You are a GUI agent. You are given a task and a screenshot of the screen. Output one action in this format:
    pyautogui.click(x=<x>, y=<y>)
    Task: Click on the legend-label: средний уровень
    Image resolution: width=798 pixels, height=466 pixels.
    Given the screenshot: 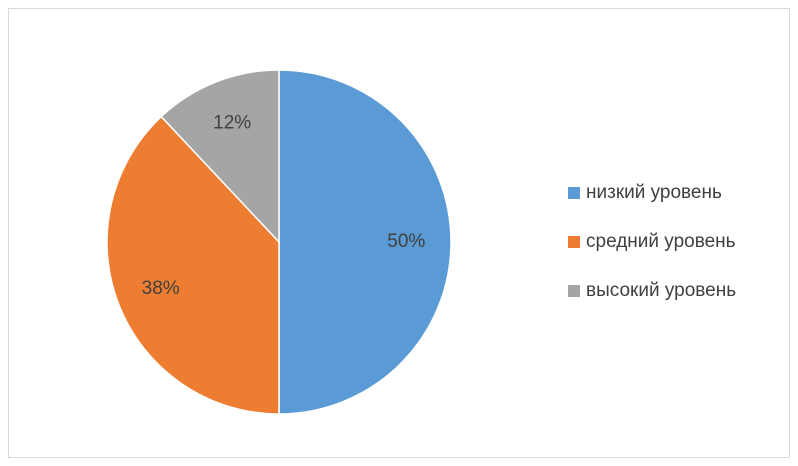 What is the action you would take?
    pyautogui.click(x=661, y=241)
    